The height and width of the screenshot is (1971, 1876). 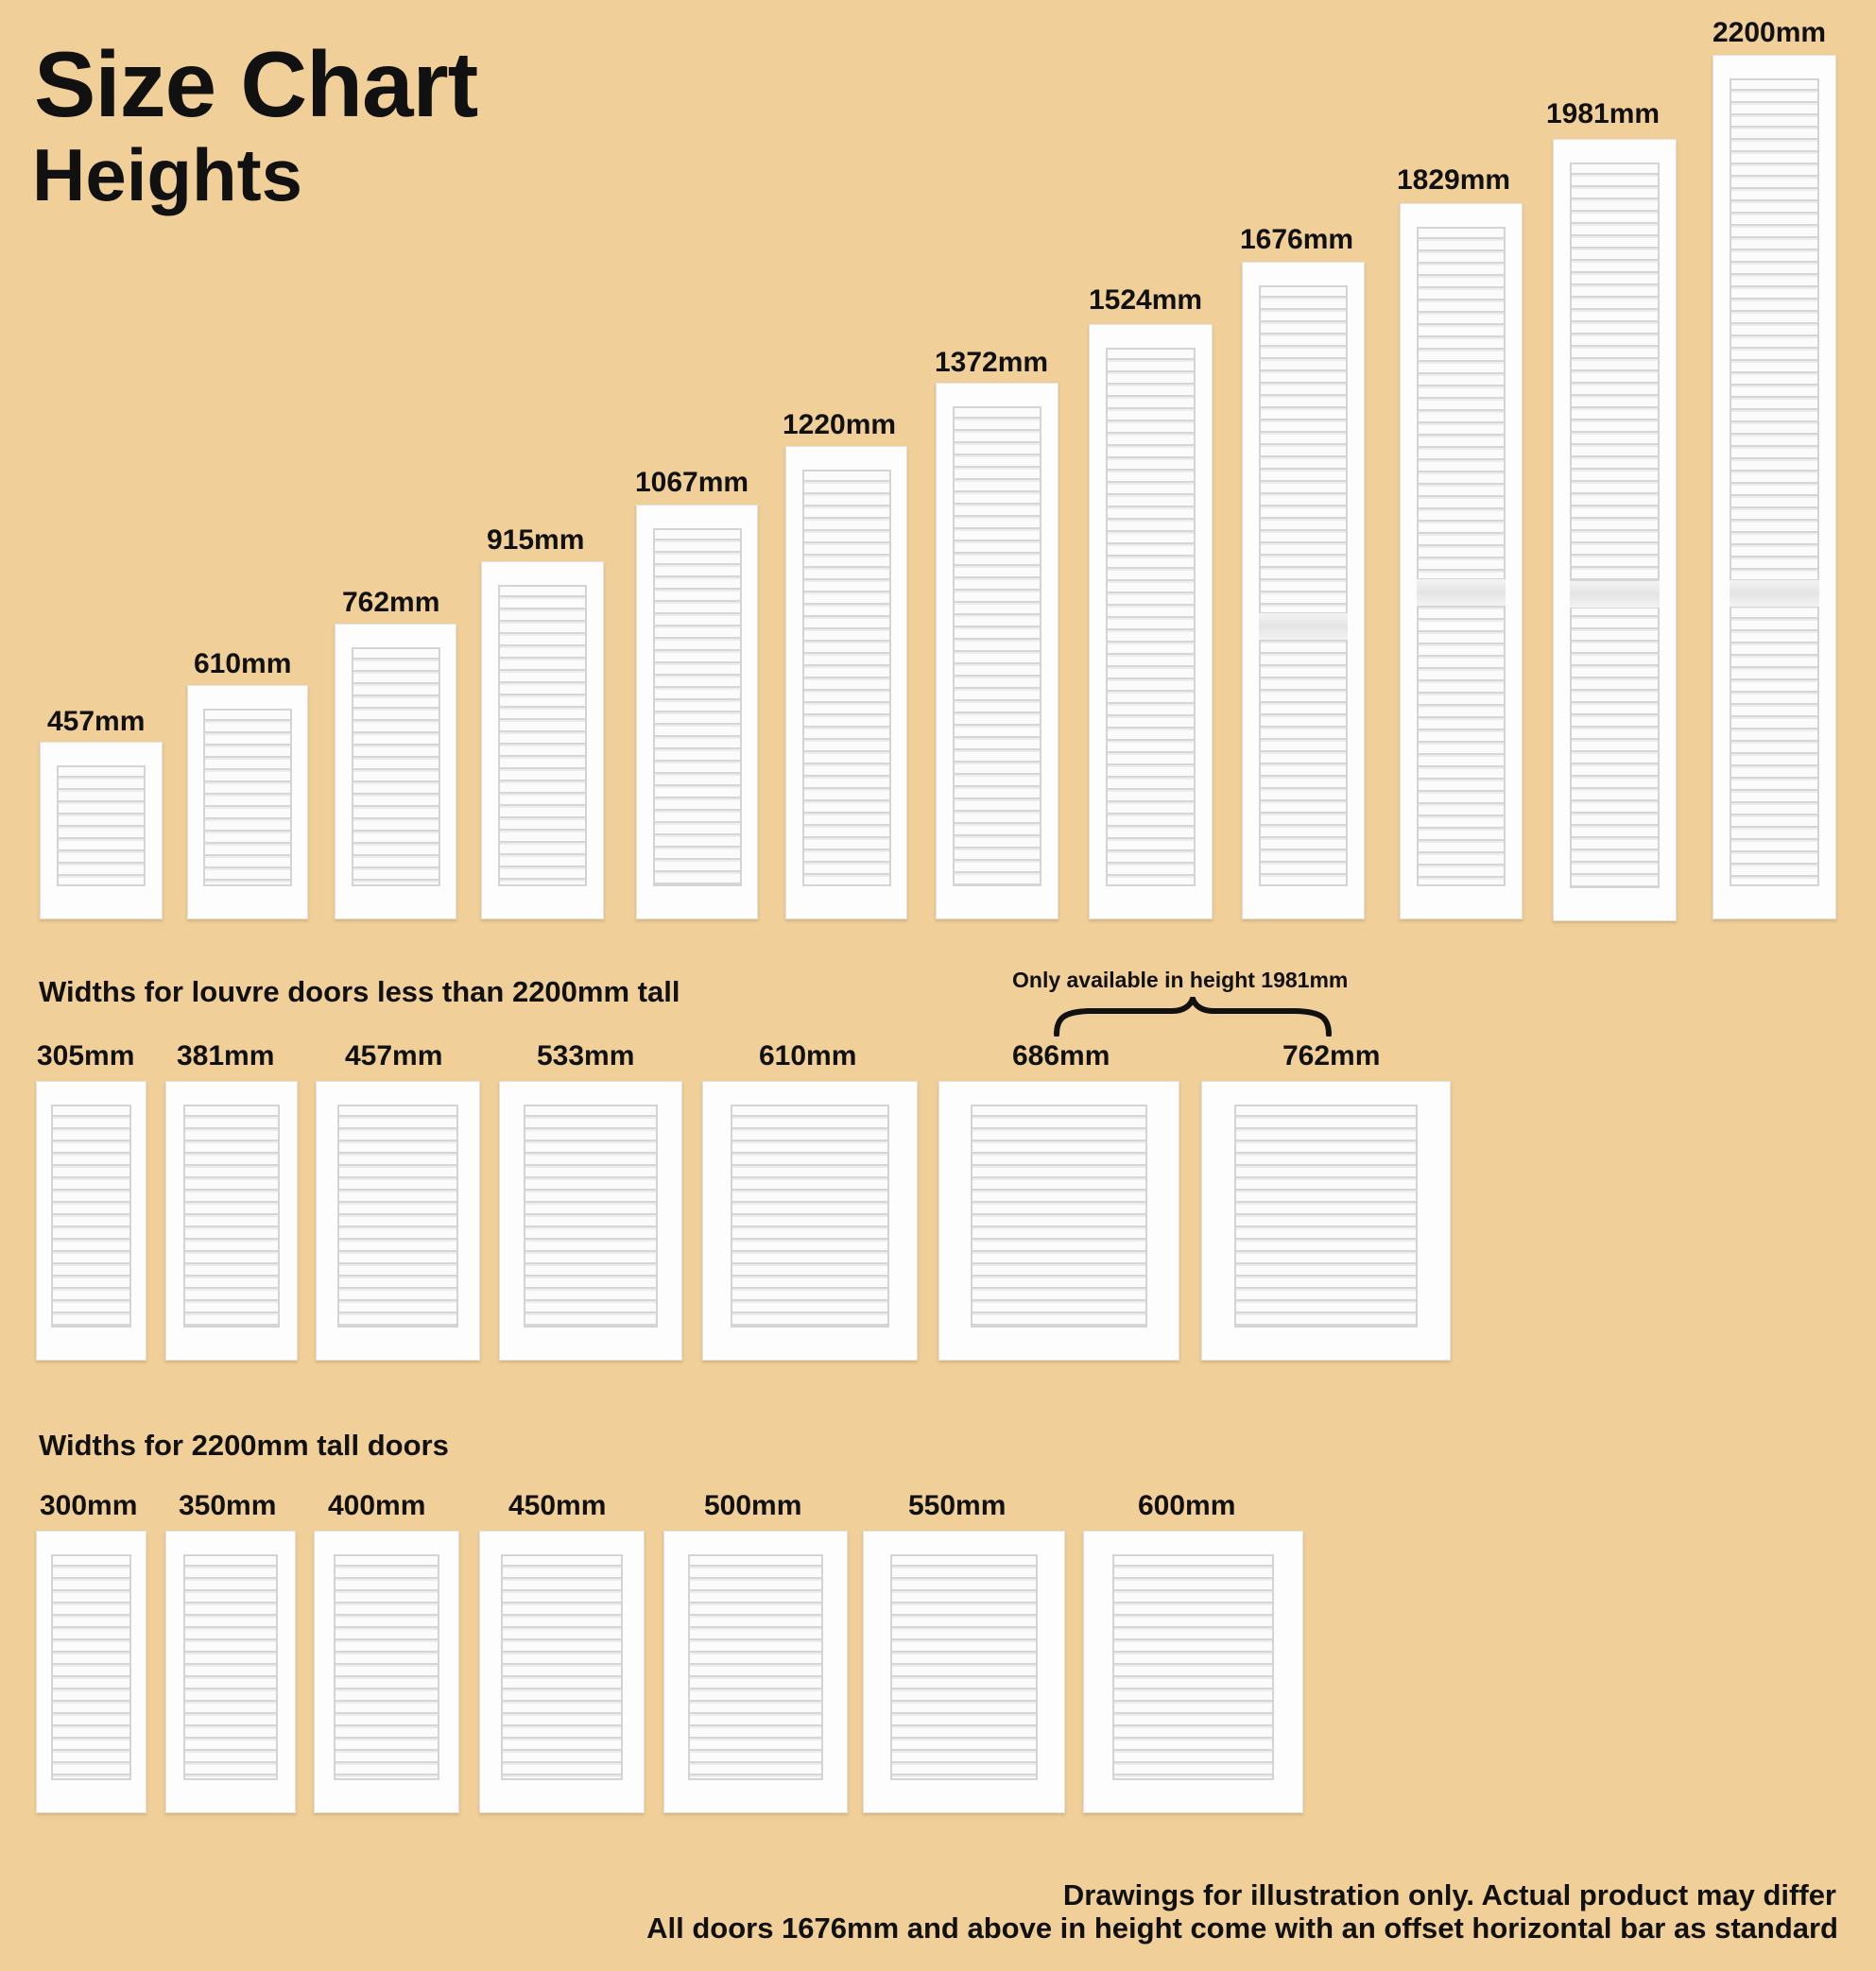 What do you see at coordinates (86, 1055) in the screenshot?
I see `width-label: 305mm` at bounding box center [86, 1055].